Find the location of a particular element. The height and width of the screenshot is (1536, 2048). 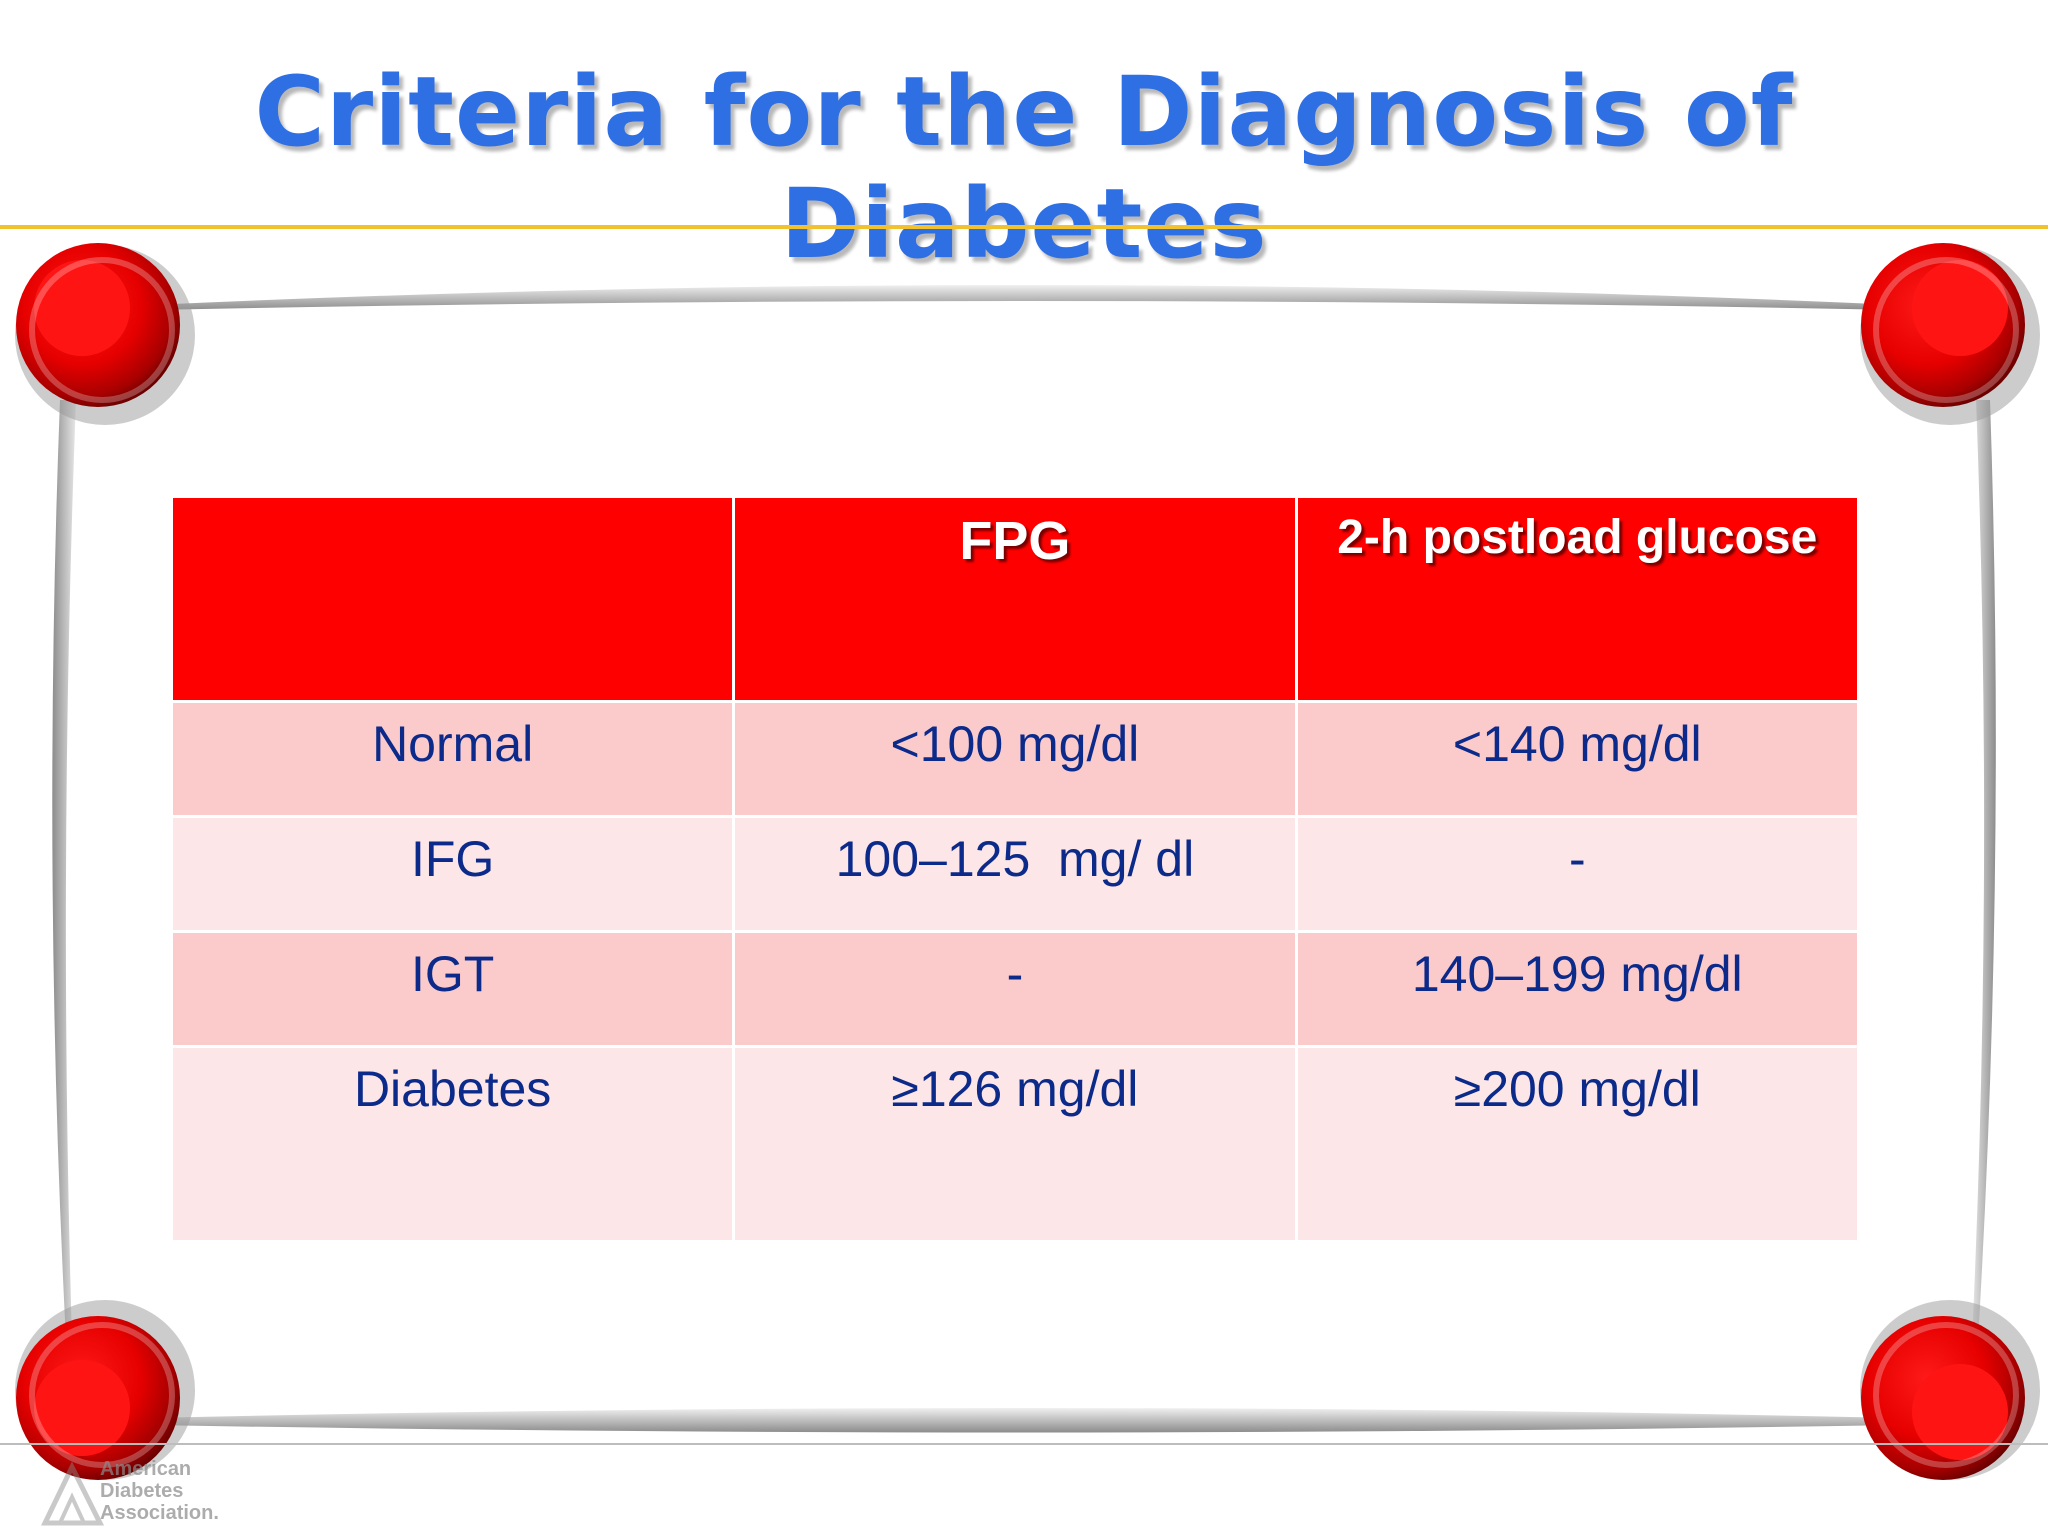

fpg-value: 100–125 mg/ dl is located at coordinates (1015, 874).